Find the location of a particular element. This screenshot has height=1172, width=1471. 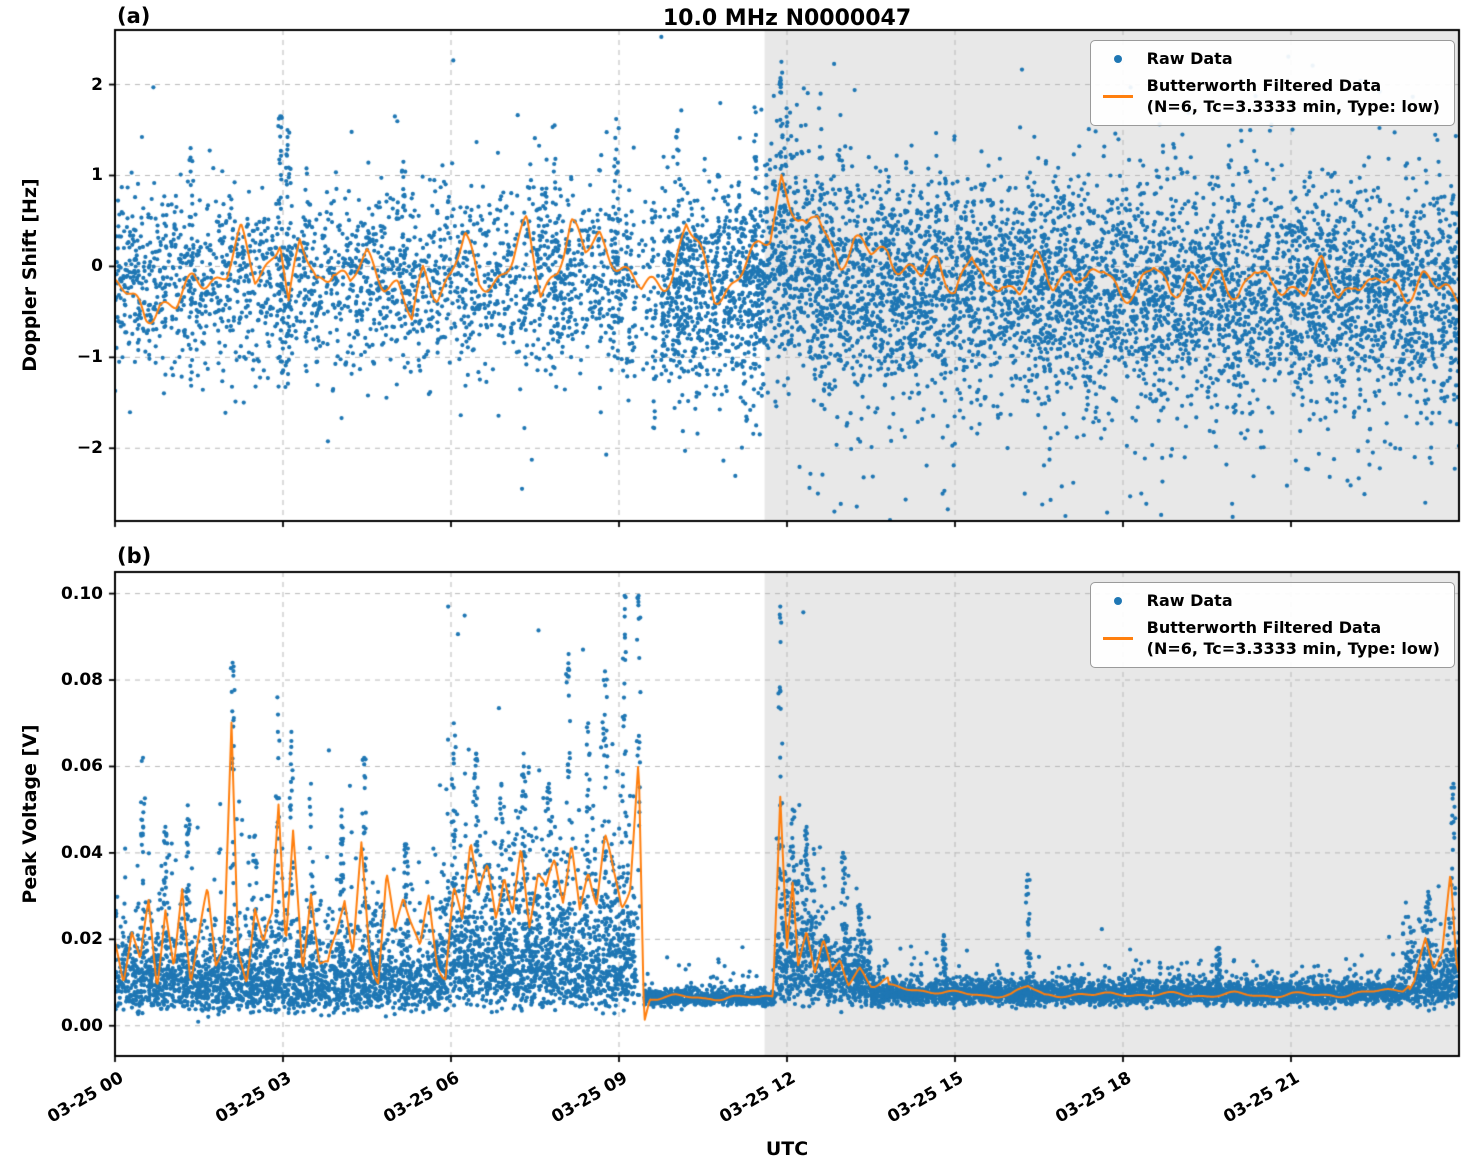

y-tick-label: 0 is located at coordinates (97, 266).